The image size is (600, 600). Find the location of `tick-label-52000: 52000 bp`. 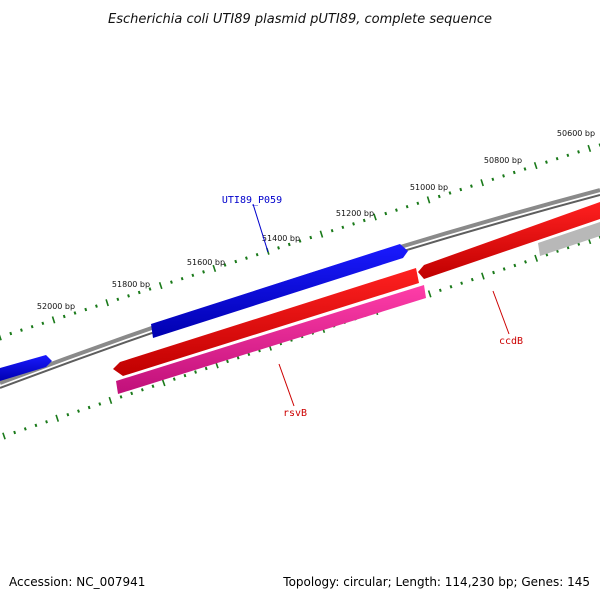

tick-label-52000: 52000 bp is located at coordinates (56, 306).